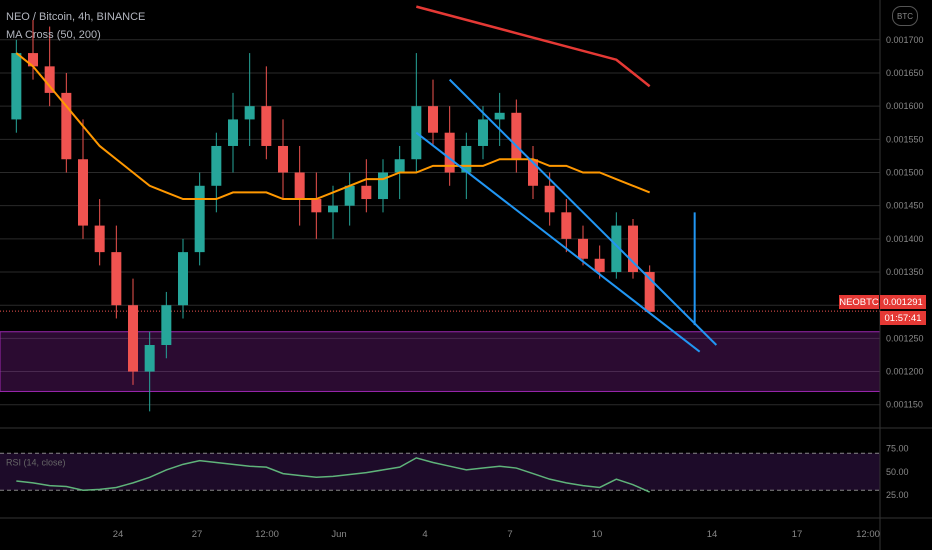  I want to click on y-tick-label: 0.001500, so click(905, 173).